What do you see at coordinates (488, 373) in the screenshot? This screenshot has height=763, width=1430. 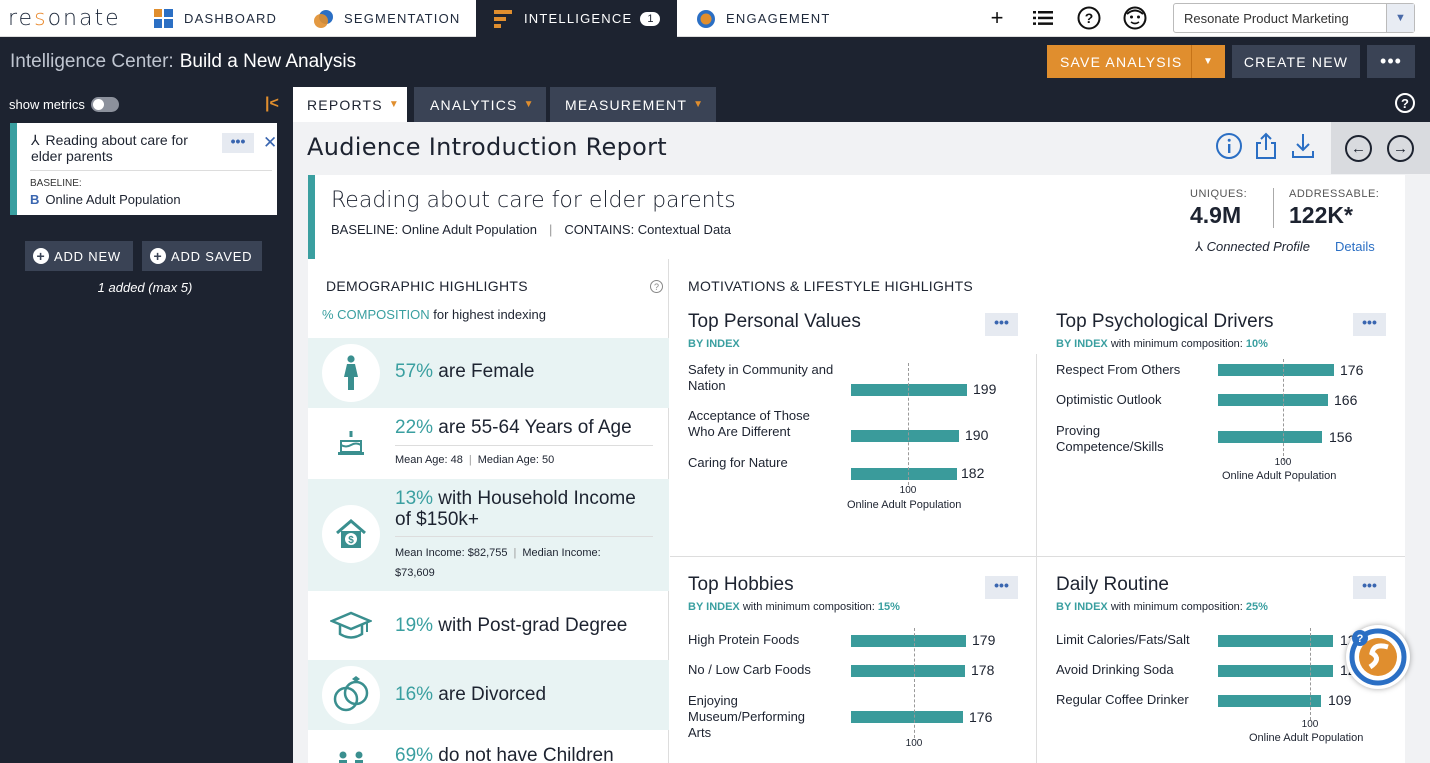 I see `demographic-row: 57% are Female` at bounding box center [488, 373].